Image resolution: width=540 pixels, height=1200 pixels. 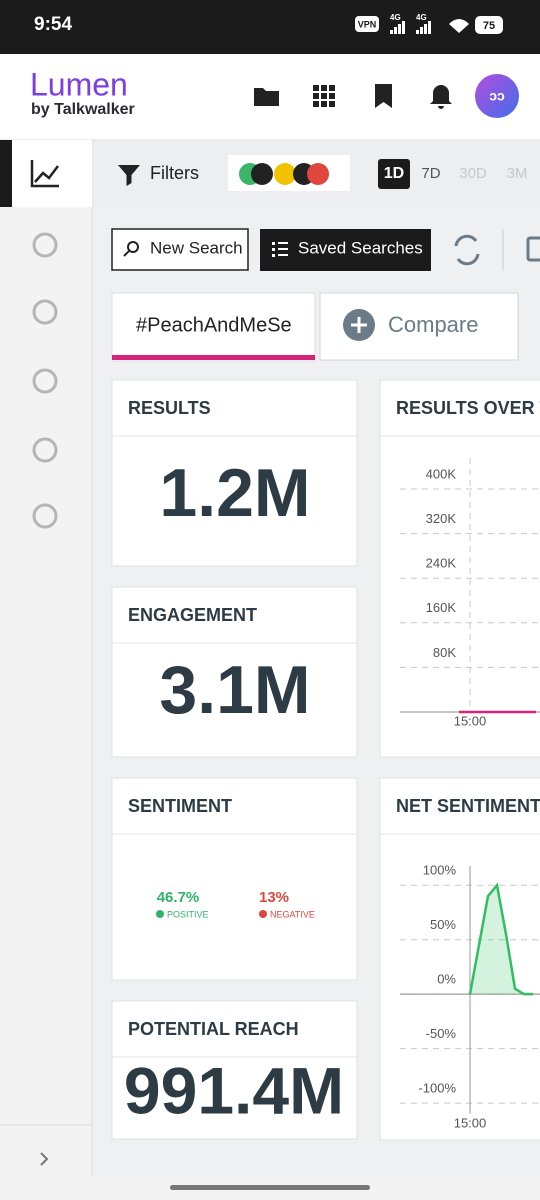 I want to click on y-tick-label: 240K, so click(x=441, y=563).